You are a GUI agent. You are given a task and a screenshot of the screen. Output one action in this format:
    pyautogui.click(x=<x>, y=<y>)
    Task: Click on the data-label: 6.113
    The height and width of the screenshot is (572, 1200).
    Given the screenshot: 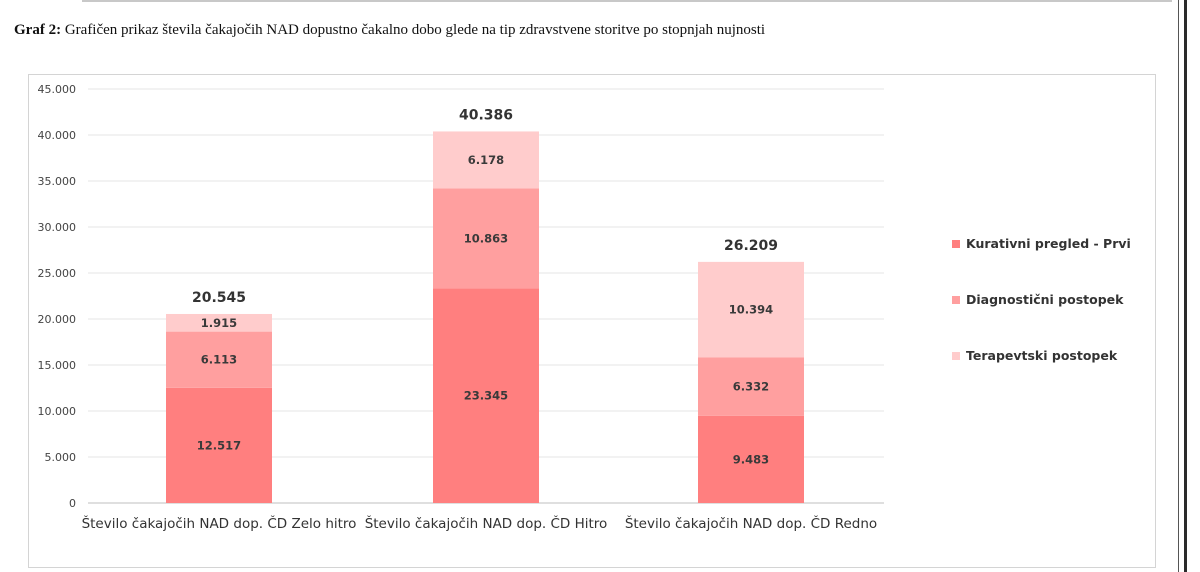 What is the action you would take?
    pyautogui.click(x=219, y=360)
    